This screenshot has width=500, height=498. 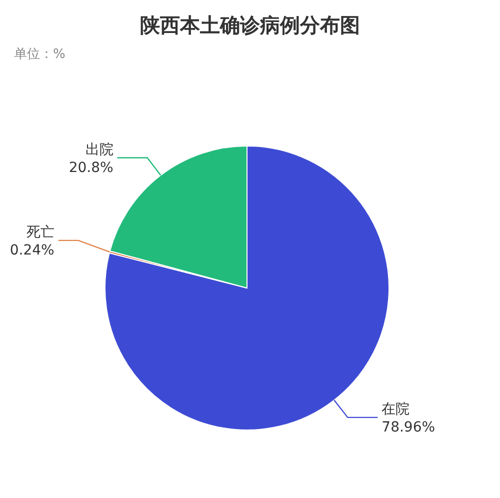 I want to click on slice-label: 死亡, so click(x=40, y=232).